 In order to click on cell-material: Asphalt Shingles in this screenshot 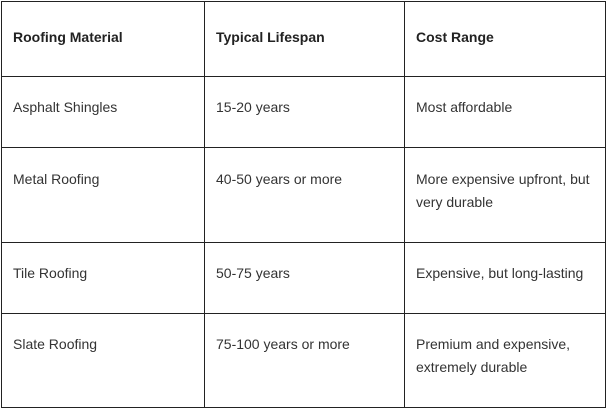, I will do `click(103, 112)`.